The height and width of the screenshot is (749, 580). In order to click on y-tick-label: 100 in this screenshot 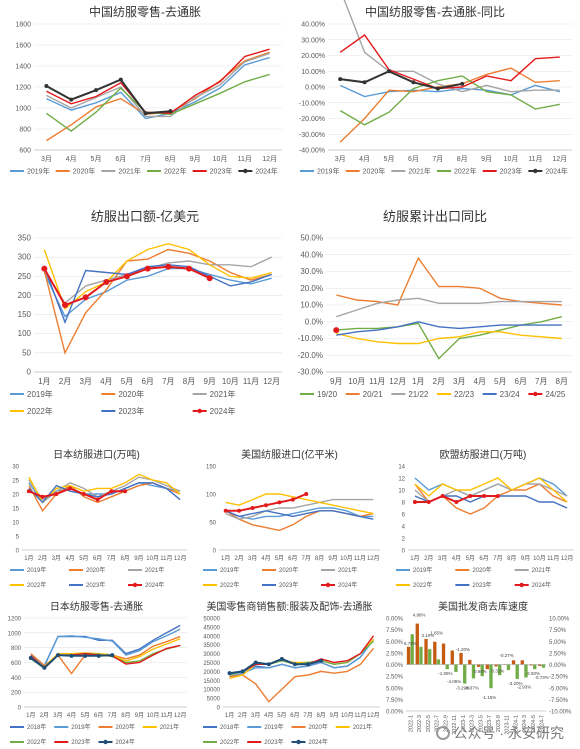, I will do `click(211, 496)`.